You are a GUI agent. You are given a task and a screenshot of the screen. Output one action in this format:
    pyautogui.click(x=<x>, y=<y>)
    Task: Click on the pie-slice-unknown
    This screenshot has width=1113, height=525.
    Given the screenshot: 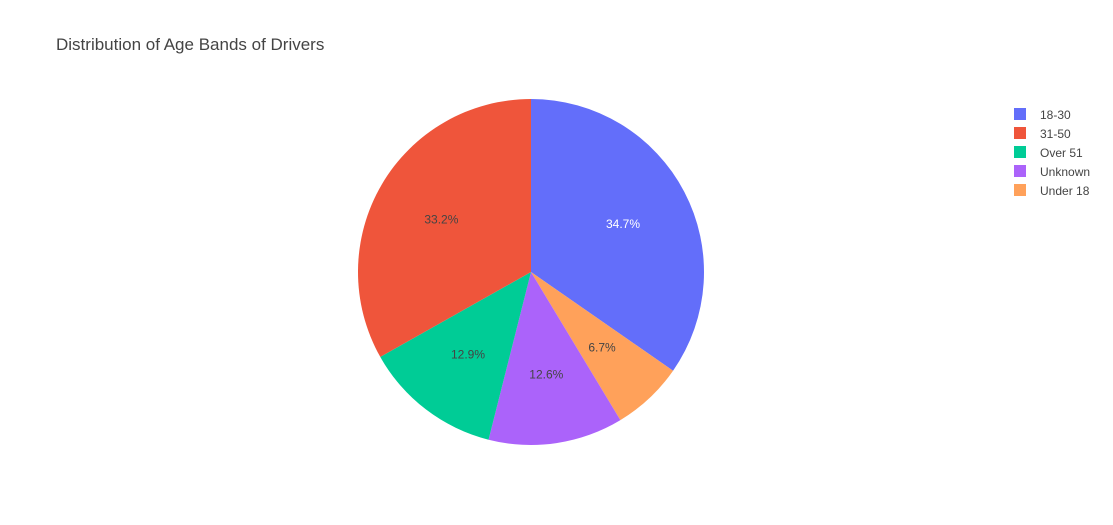 What is the action you would take?
    pyautogui.click(x=554, y=359)
    